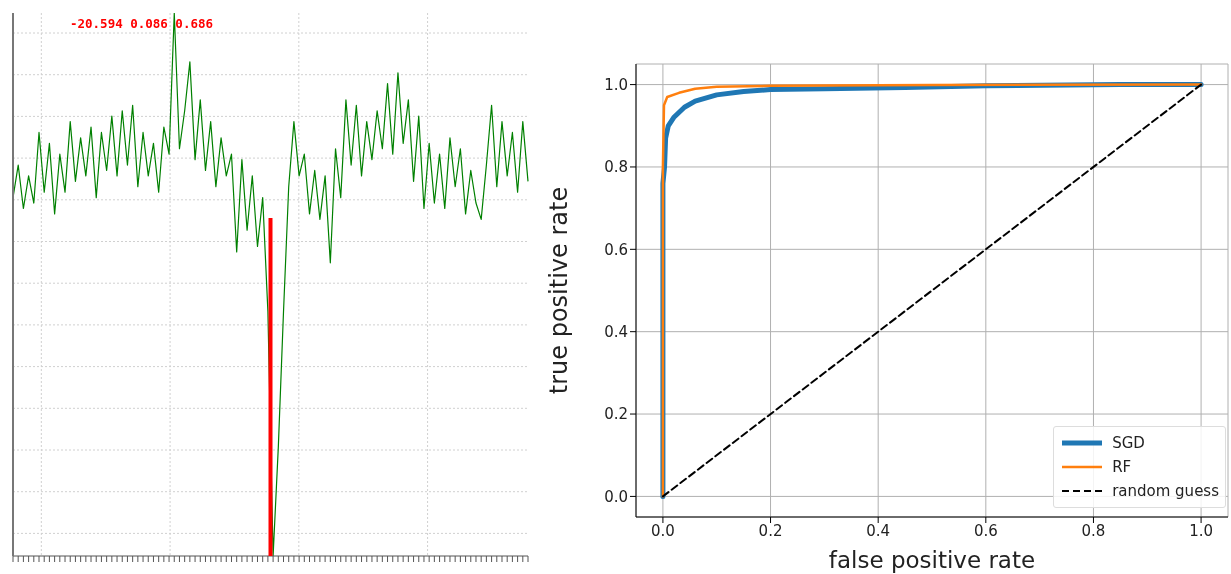 Image resolution: width=1231 pixels, height=574 pixels. I want to click on y-tick-label: 0.6, so click(616, 249).